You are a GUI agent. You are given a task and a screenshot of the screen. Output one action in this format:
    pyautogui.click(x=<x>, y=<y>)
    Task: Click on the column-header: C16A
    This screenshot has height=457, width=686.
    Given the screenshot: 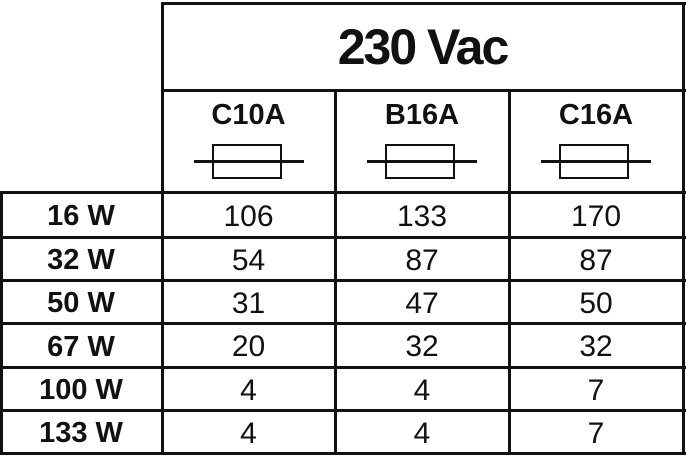 What is the action you would take?
    pyautogui.click(x=596, y=114)
    